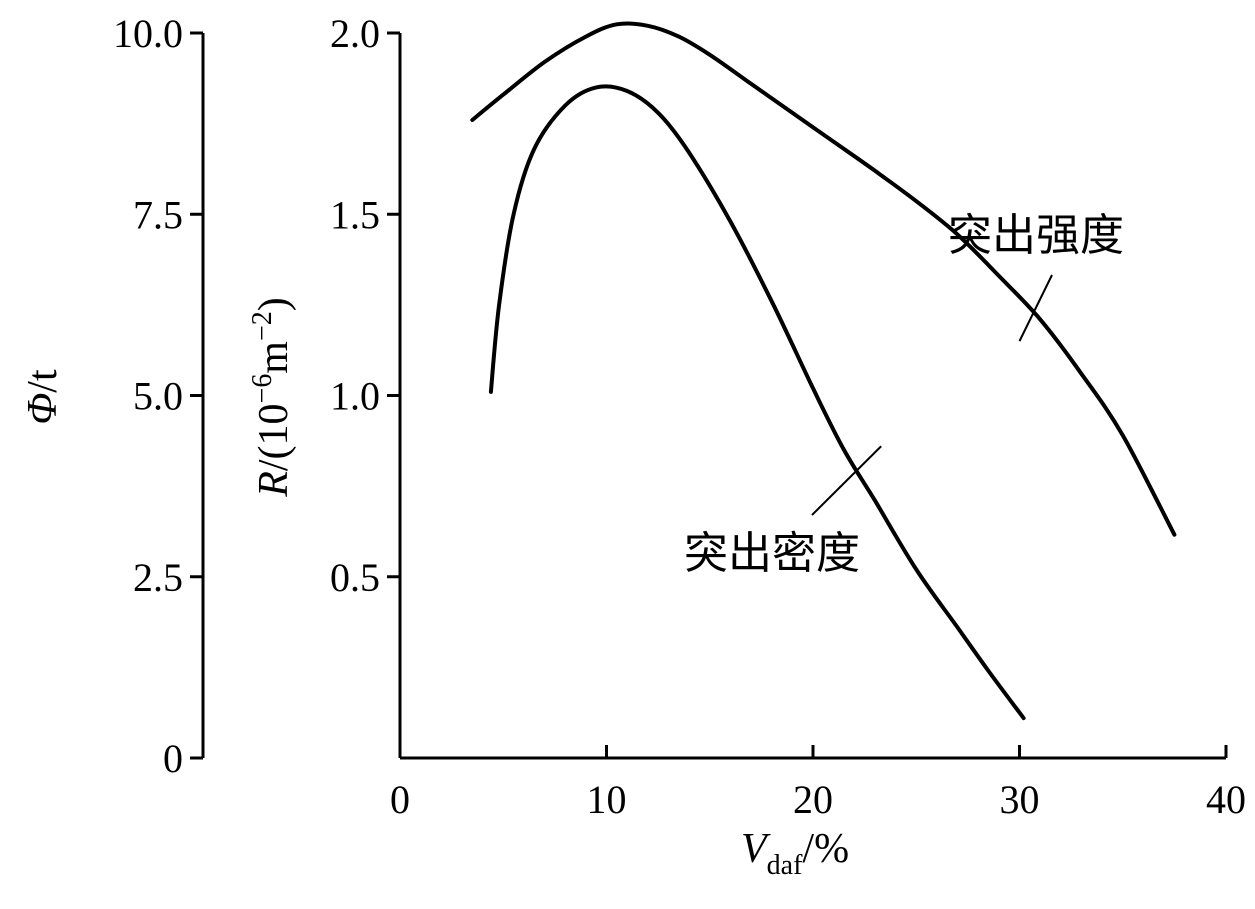 Image resolution: width=1255 pixels, height=909 pixels. I want to click on y-outer-tick-label: 7.5, so click(158, 214).